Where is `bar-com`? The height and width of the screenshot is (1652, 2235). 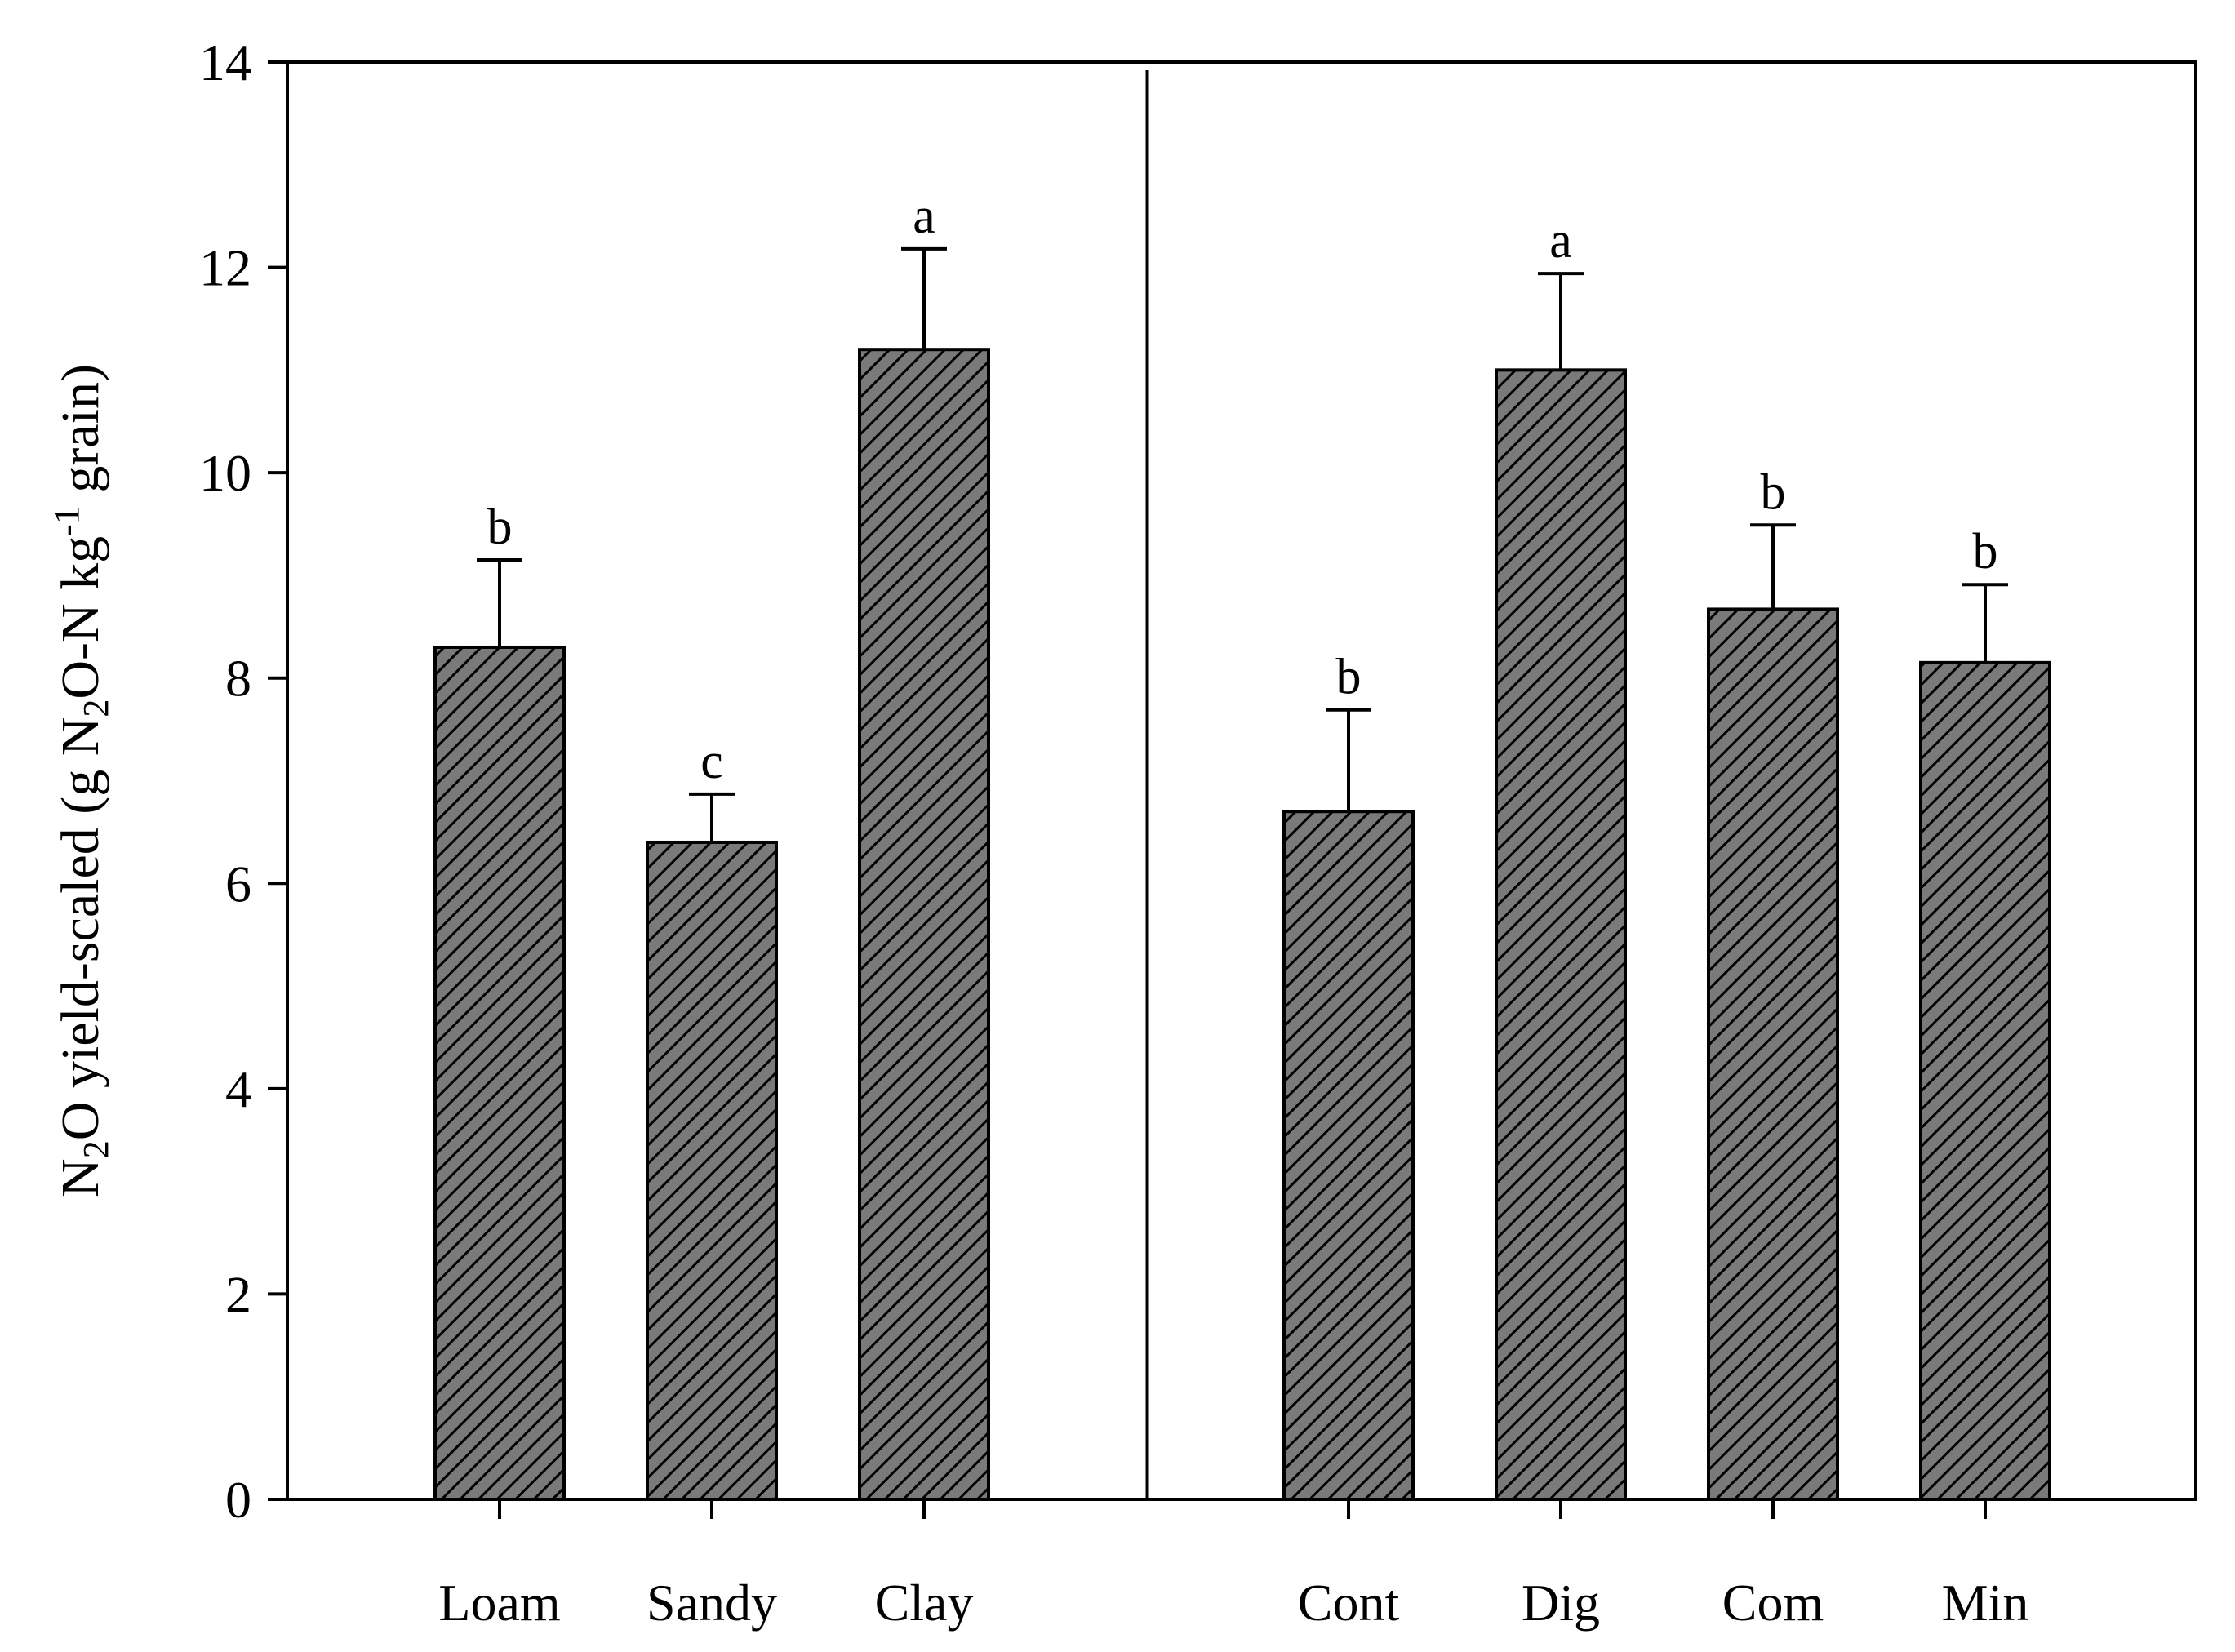 bar-com is located at coordinates (1773, 1054).